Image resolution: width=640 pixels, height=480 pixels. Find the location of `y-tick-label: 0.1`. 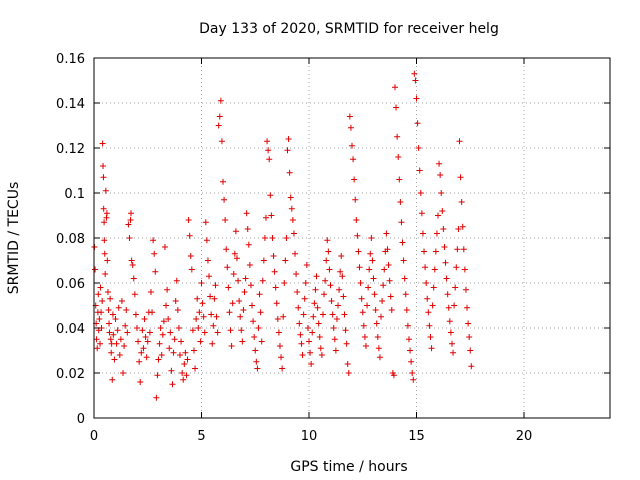

y-tick-label: 0.1 is located at coordinates (74, 194).